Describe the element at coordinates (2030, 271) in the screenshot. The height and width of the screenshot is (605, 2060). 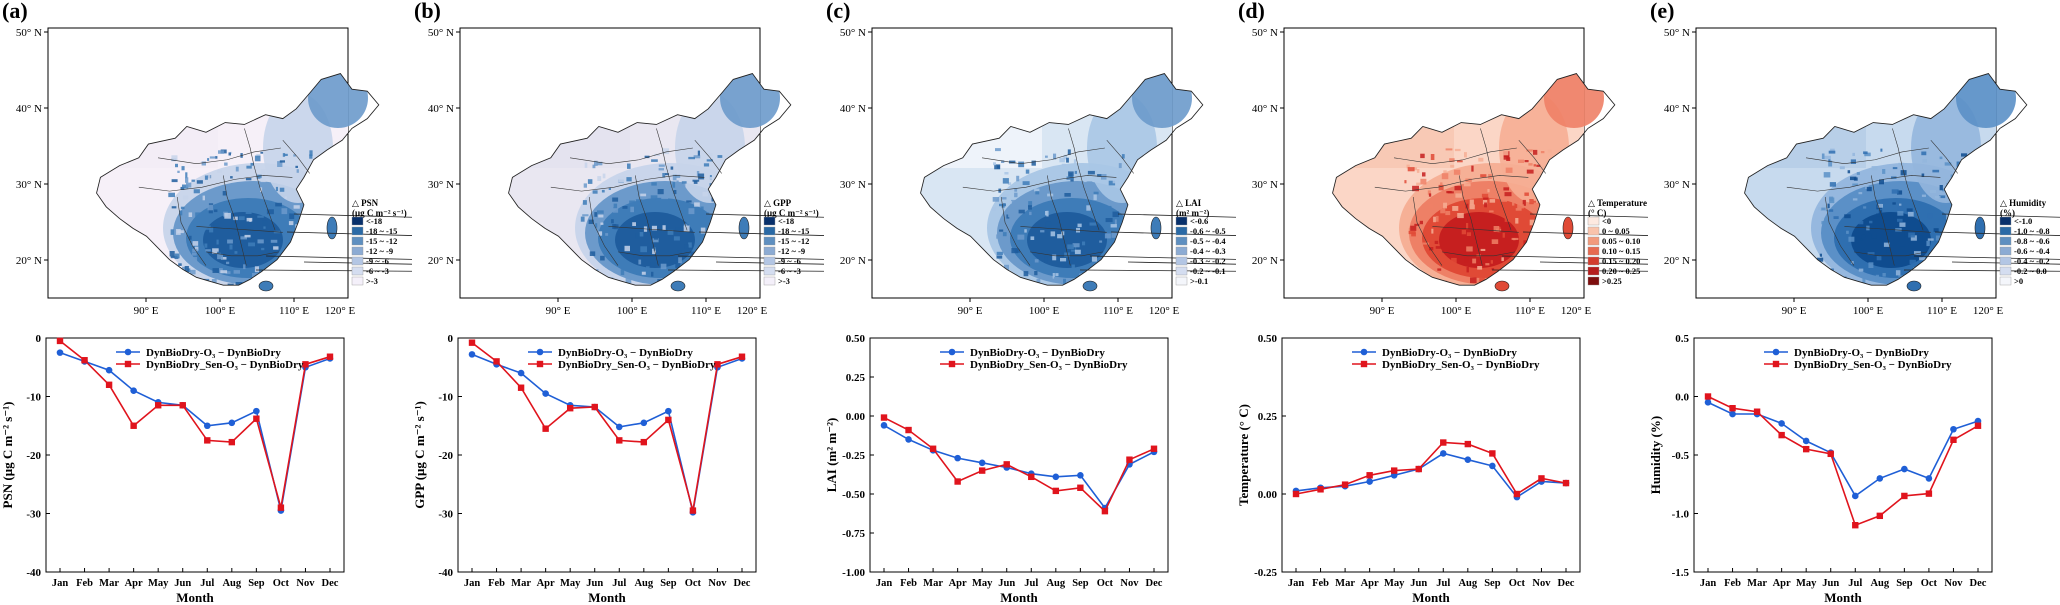
I see `legend-item-label: -0.2 ~ 0.0` at that location.